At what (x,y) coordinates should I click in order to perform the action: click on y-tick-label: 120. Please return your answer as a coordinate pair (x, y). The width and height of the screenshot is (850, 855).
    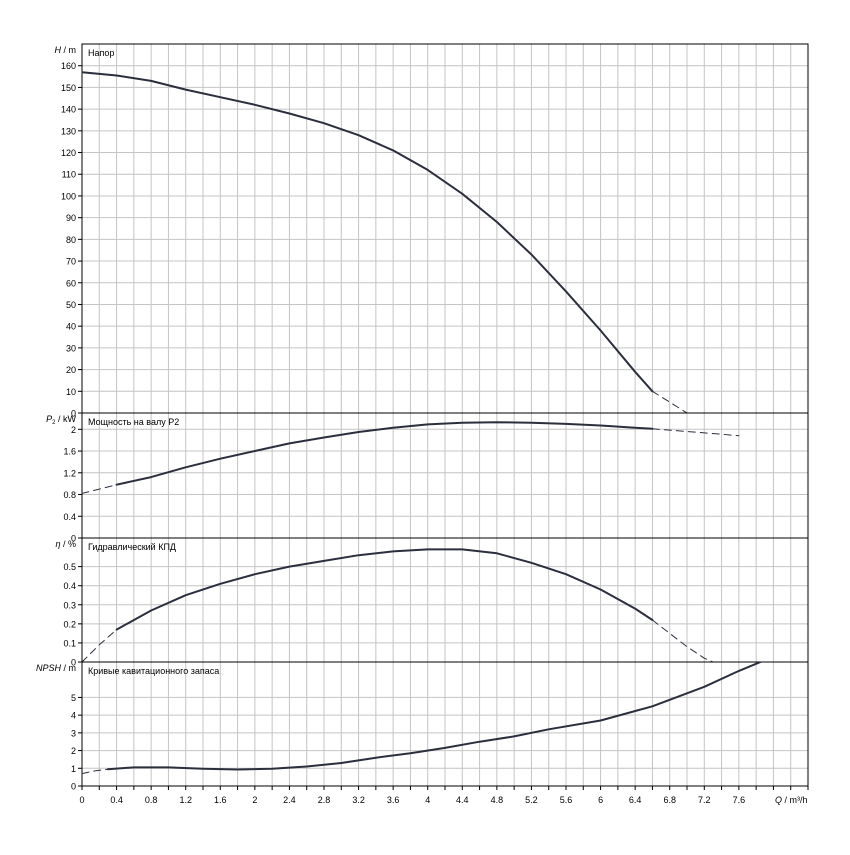
    Looking at the image, I should click on (68, 153).